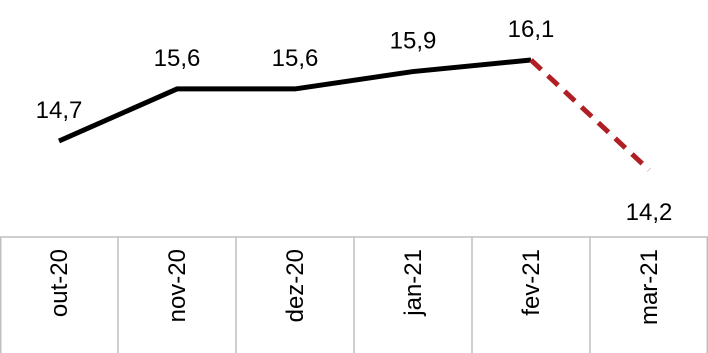  Describe the element at coordinates (295, 285) in the screenshot. I see `x-tick-label: dez-20` at that location.